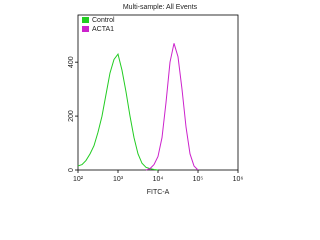 This screenshot has width=320, height=240. What do you see at coordinates (118, 179) in the screenshot?
I see `x-tick-label: 10³` at bounding box center [118, 179].